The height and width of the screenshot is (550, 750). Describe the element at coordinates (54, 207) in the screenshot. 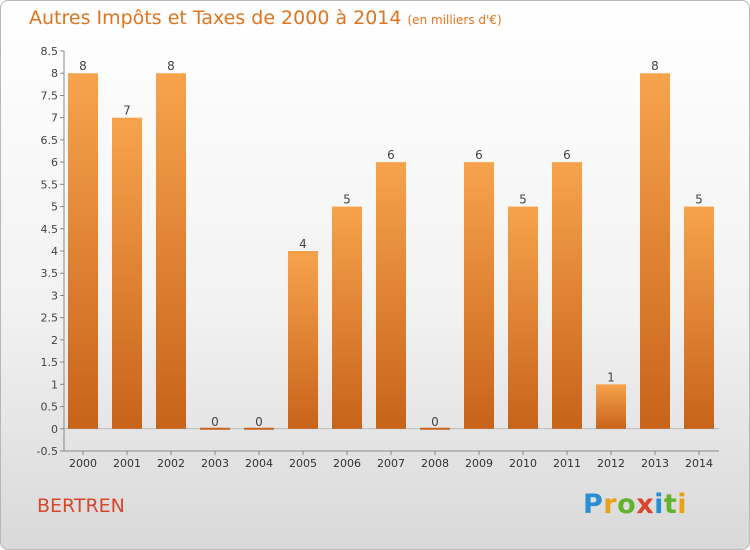

I see `y-tick-label: 5` at that location.